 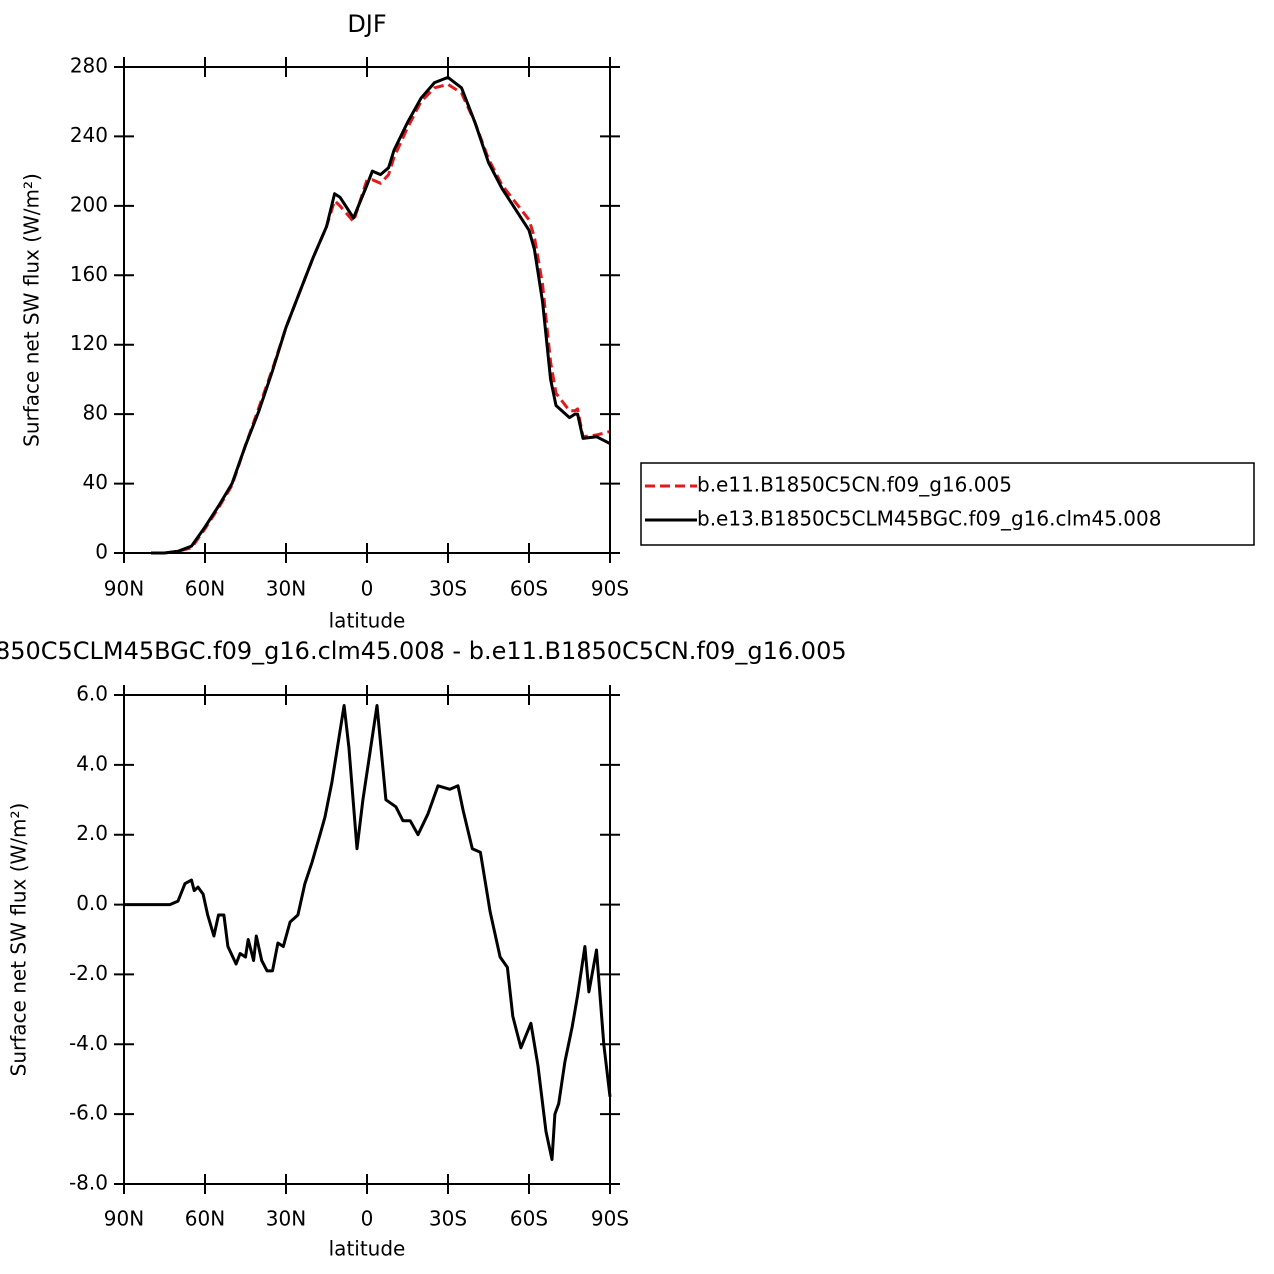 I want to click on y-tick-label: 0.0, so click(x=92, y=903).